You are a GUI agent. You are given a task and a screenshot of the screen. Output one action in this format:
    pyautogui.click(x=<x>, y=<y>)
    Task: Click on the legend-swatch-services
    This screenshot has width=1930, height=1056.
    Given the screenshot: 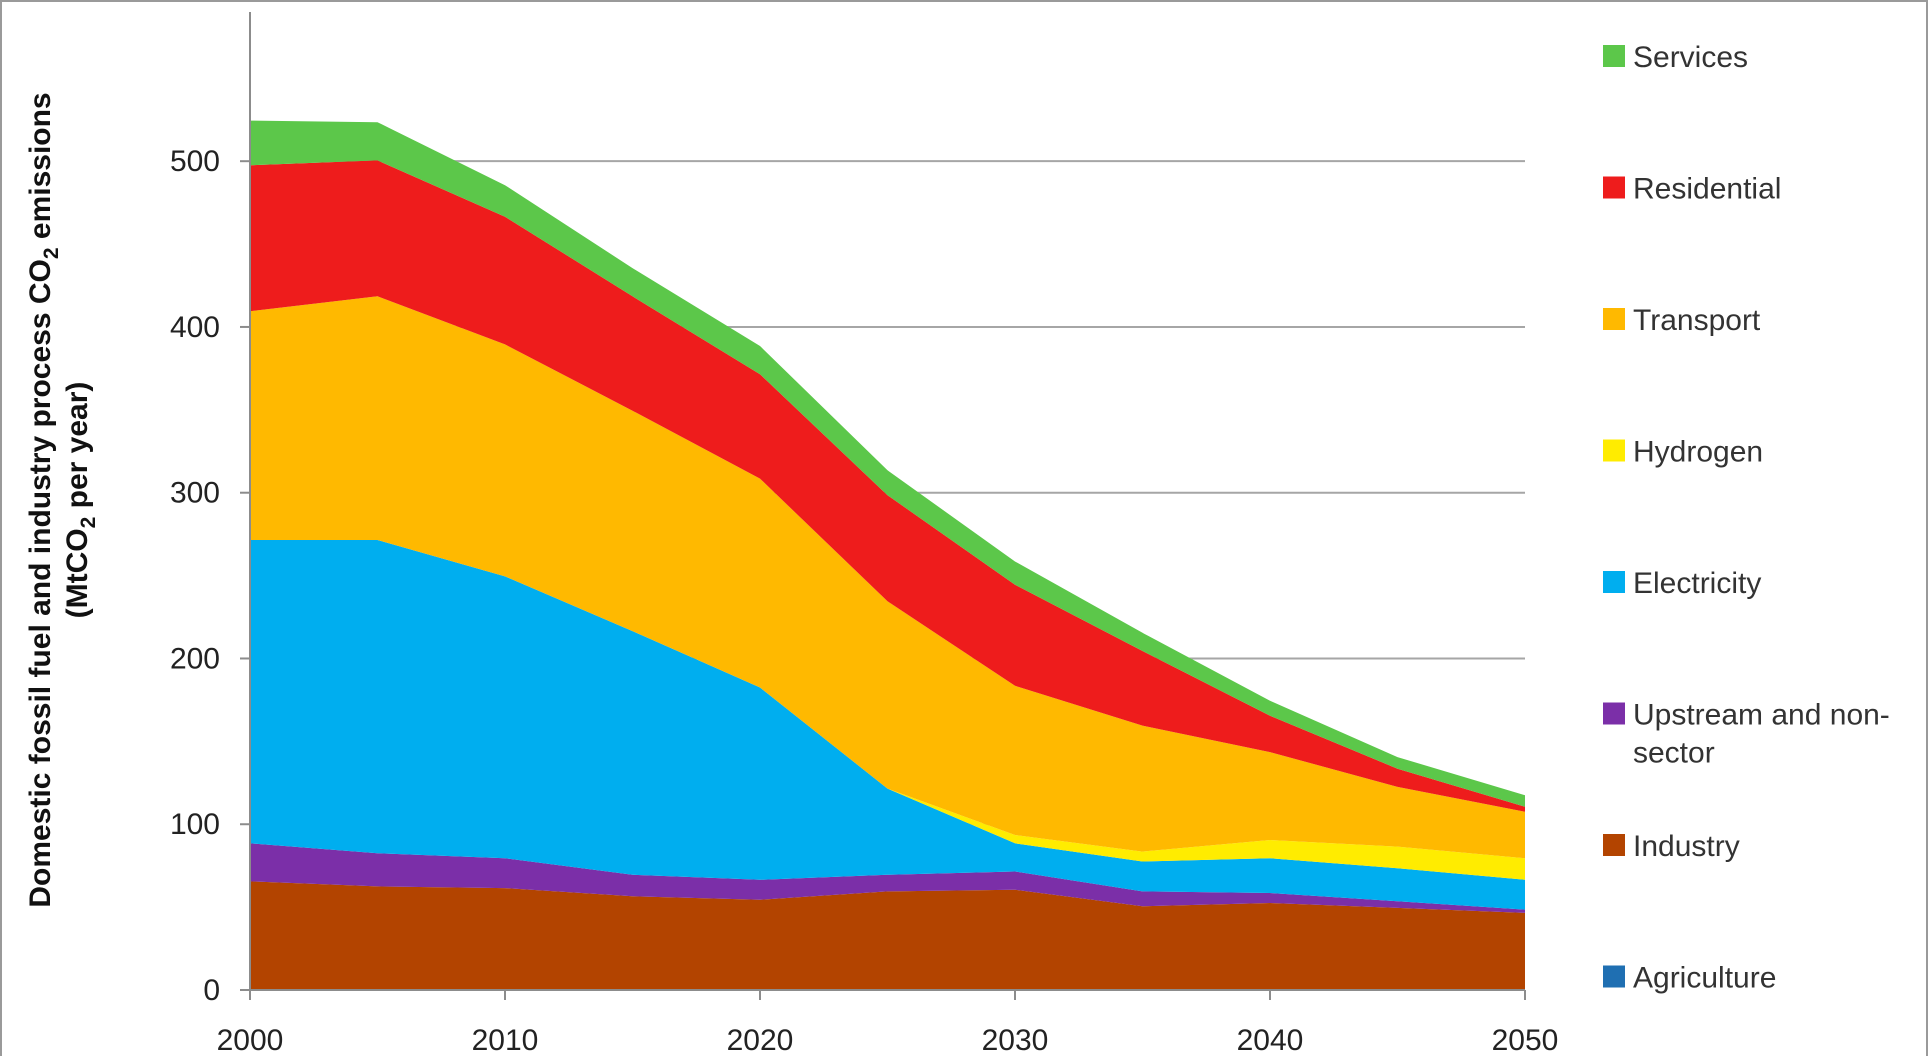 What is the action you would take?
    pyautogui.click(x=1614, y=56)
    